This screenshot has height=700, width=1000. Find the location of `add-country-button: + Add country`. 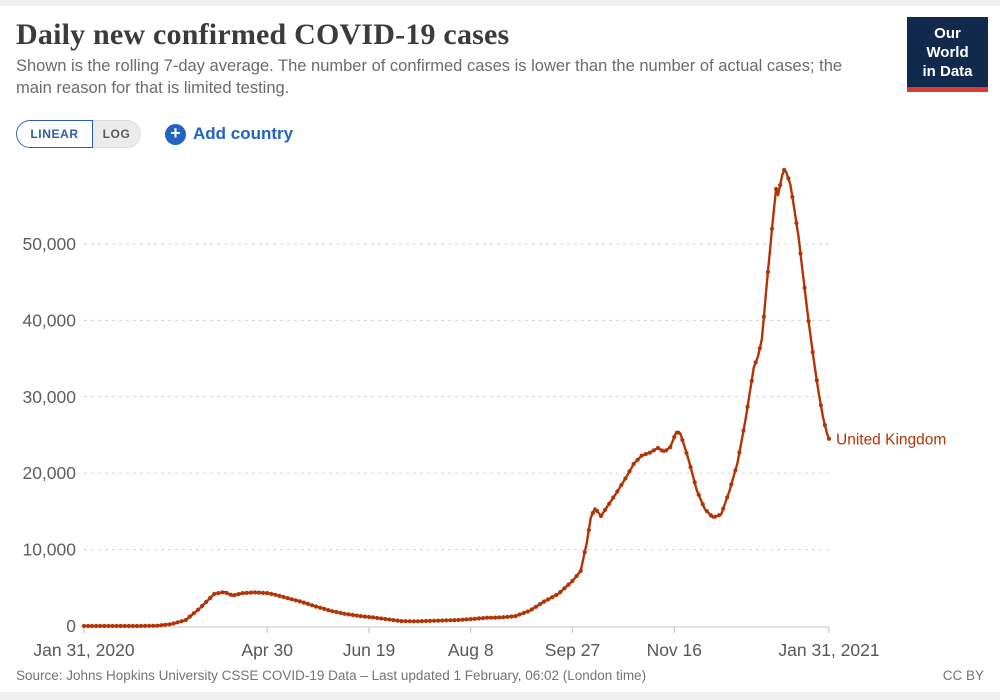

add-country-button: + Add country is located at coordinates (229, 134).